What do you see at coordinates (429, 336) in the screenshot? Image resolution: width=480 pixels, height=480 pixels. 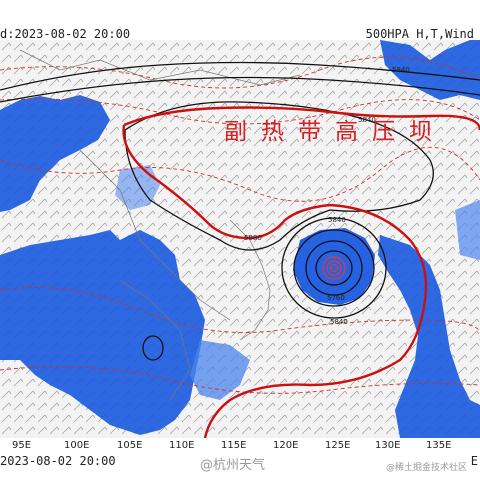 I see `precip-region-typhoon-band` at bounding box center [429, 336].